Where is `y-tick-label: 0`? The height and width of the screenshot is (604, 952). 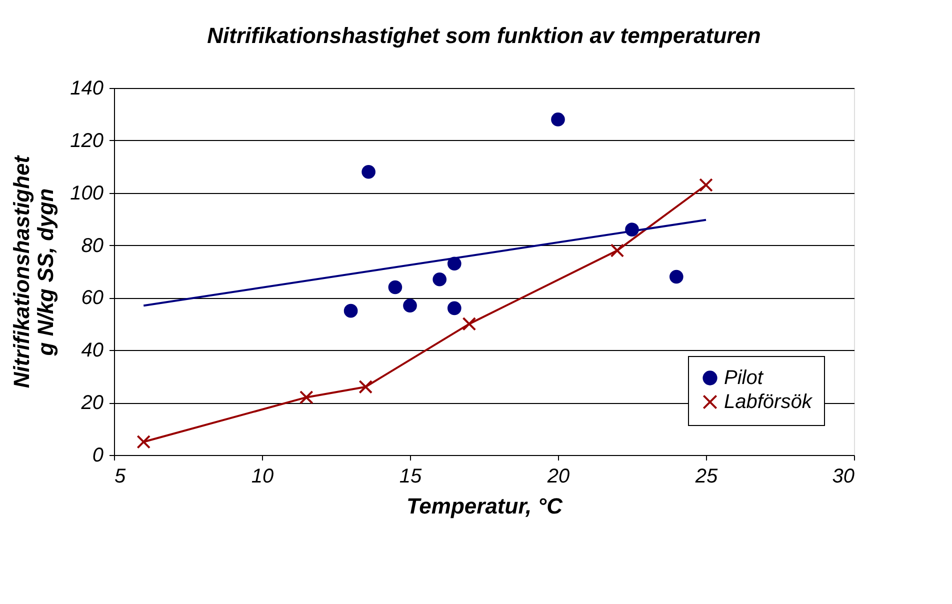 y-tick-label: 0 is located at coordinates (98, 455).